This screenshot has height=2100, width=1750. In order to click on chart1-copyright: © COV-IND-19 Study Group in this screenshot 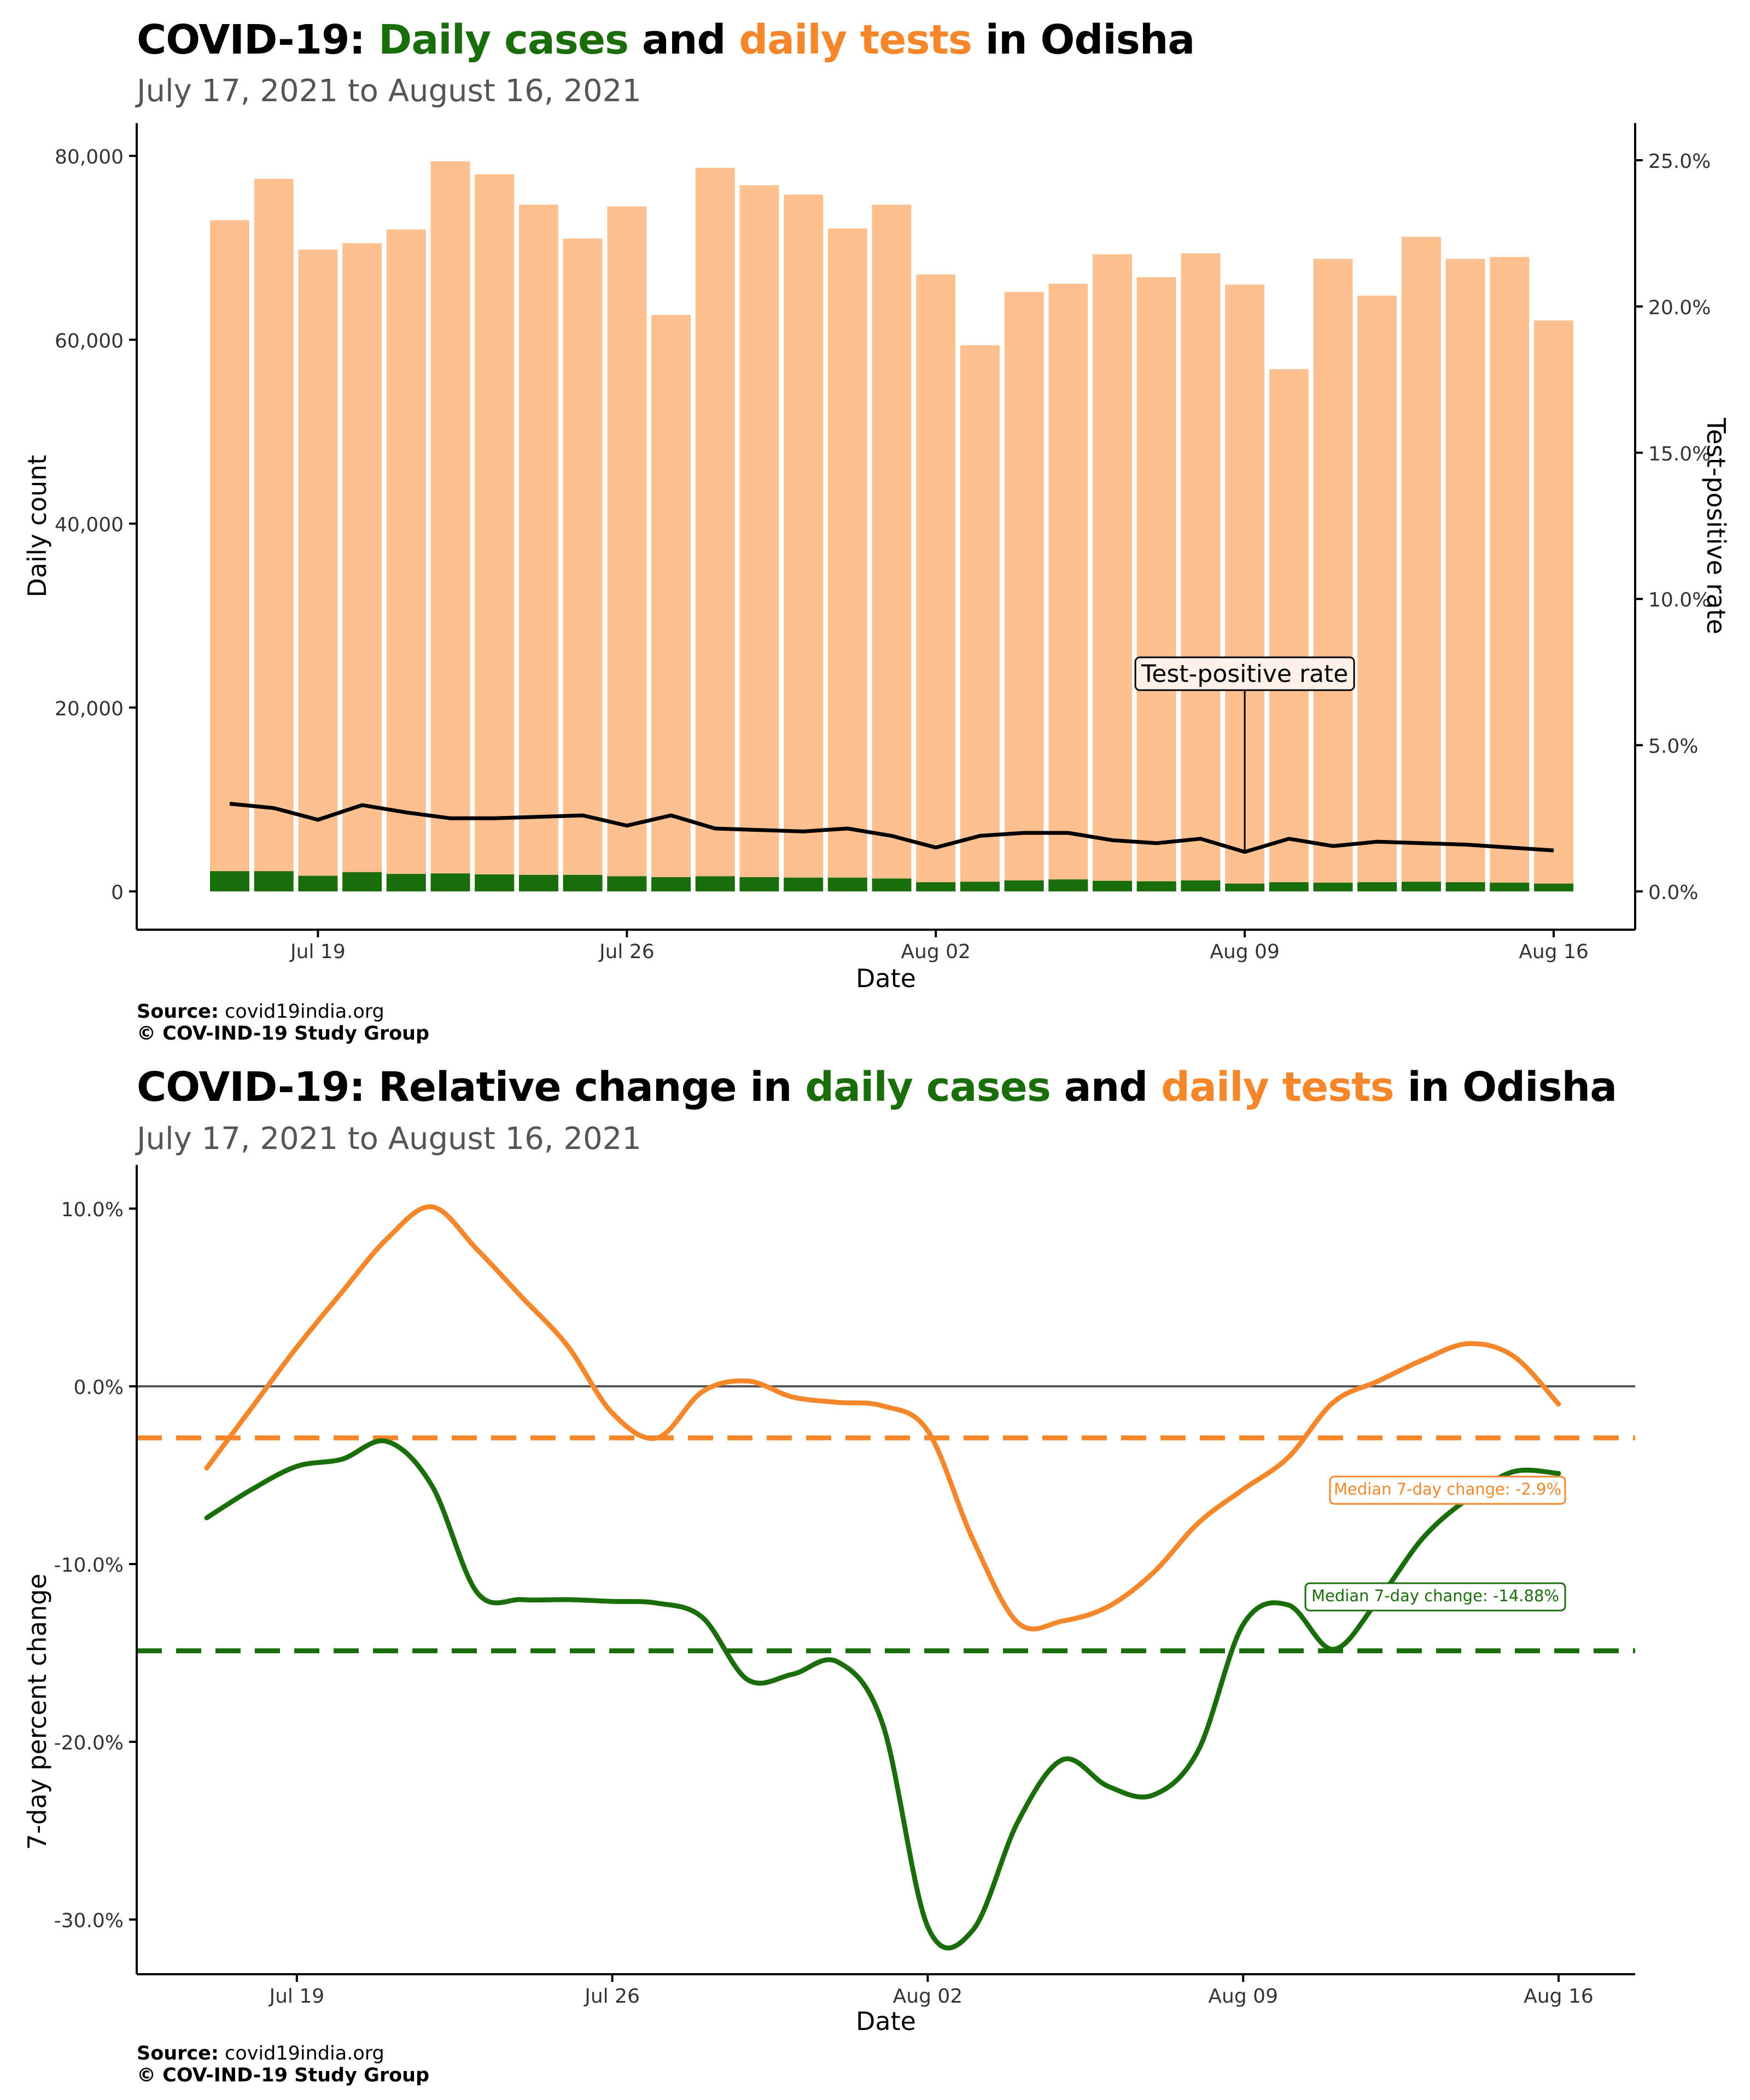, I will do `click(283, 1034)`.